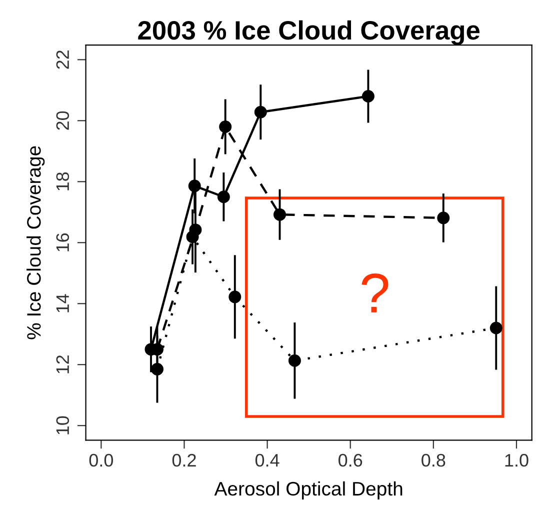 The width and height of the screenshot is (550, 506). I want to click on x-tick-label: 0.6, so click(350, 460).